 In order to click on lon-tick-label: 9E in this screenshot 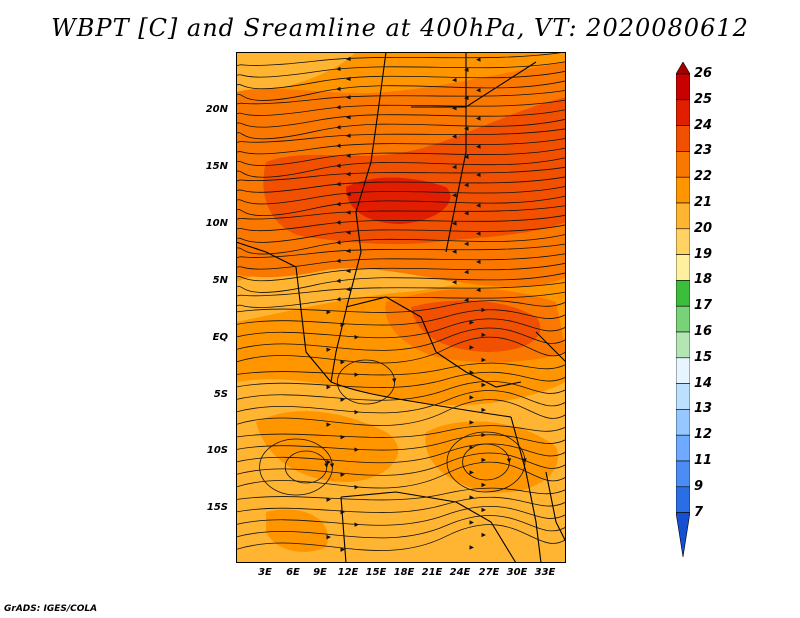, I will do `click(320, 572)`.